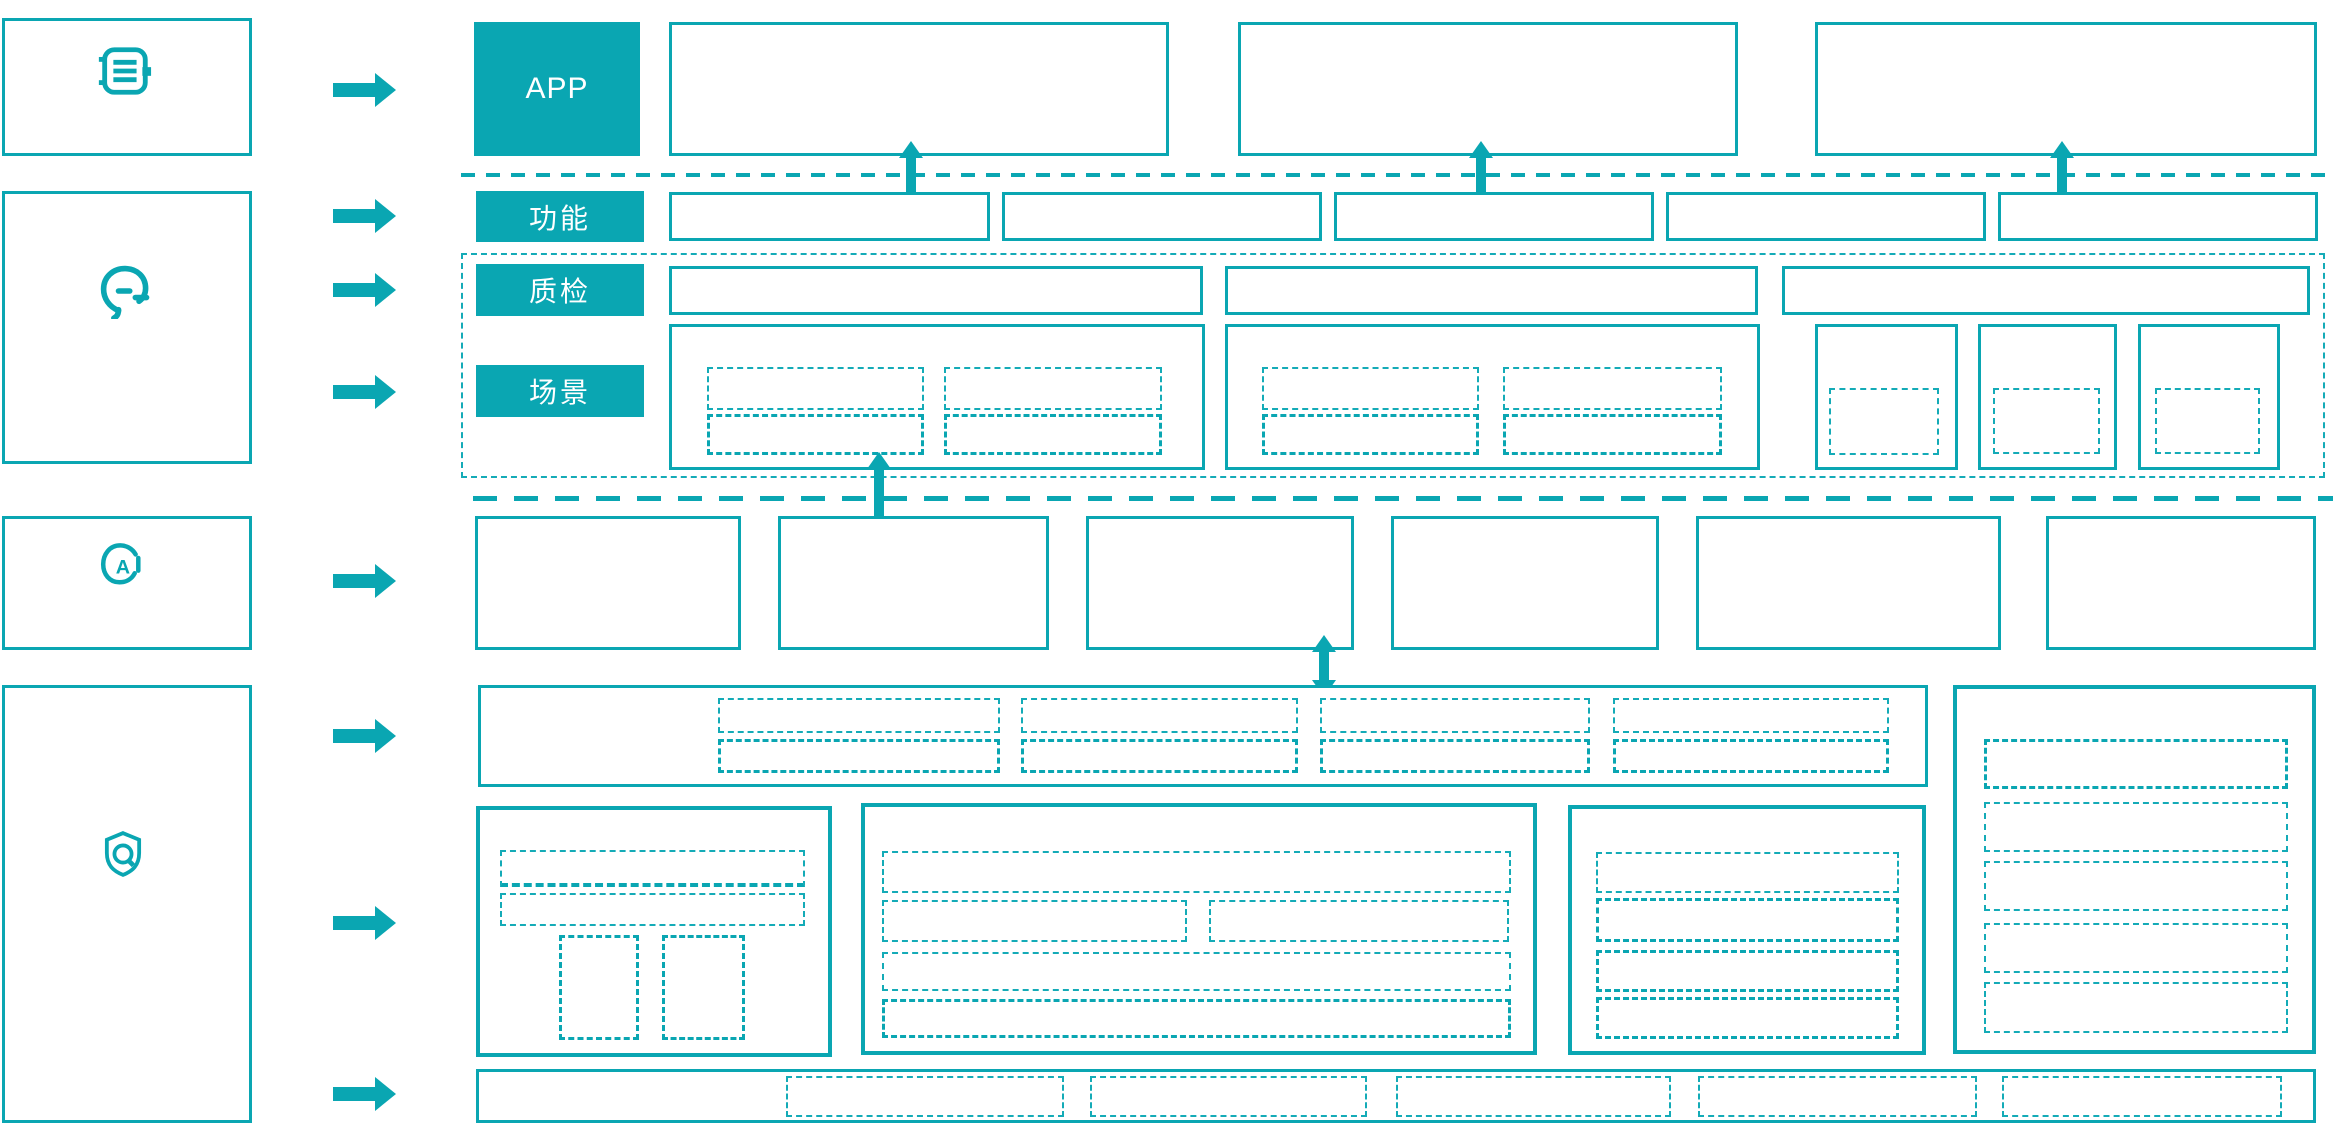  Describe the element at coordinates (1455, 715) in the screenshot. I see `config-slot-3-top` at that location.